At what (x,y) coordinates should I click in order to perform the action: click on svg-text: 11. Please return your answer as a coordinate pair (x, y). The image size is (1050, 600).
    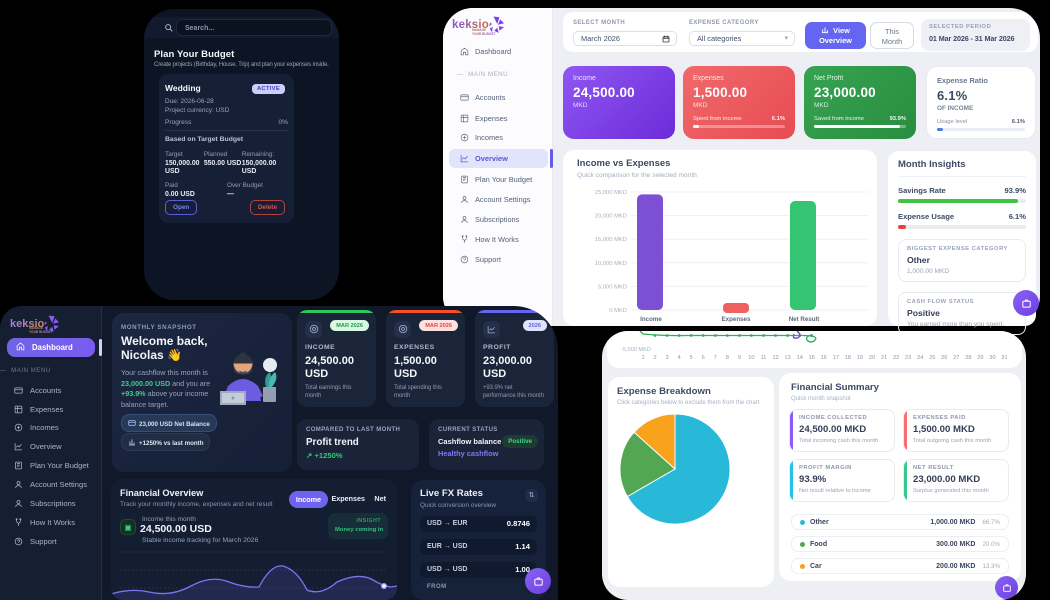
    Looking at the image, I should click on (764, 358).